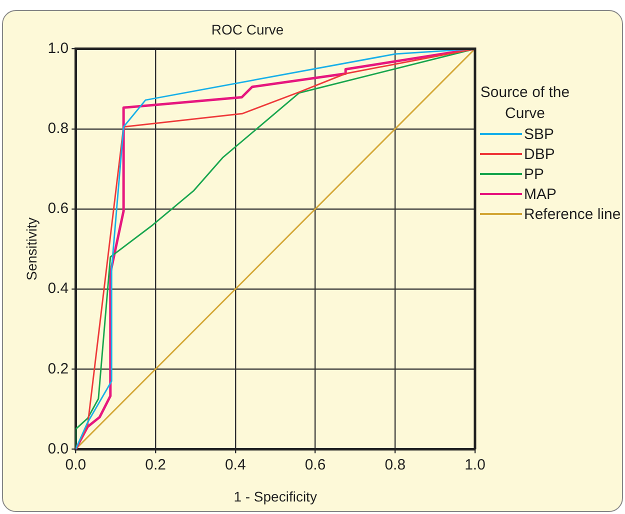 The width and height of the screenshot is (625, 514). Describe the element at coordinates (475, 465) in the screenshot. I see `x-tick-label: 1.0` at that location.